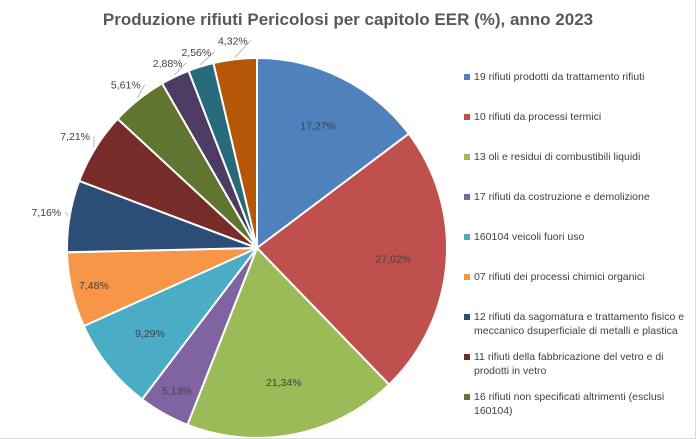 The image size is (696, 439). What do you see at coordinates (75, 137) in the screenshot?
I see `data-label: 7,21%` at bounding box center [75, 137].